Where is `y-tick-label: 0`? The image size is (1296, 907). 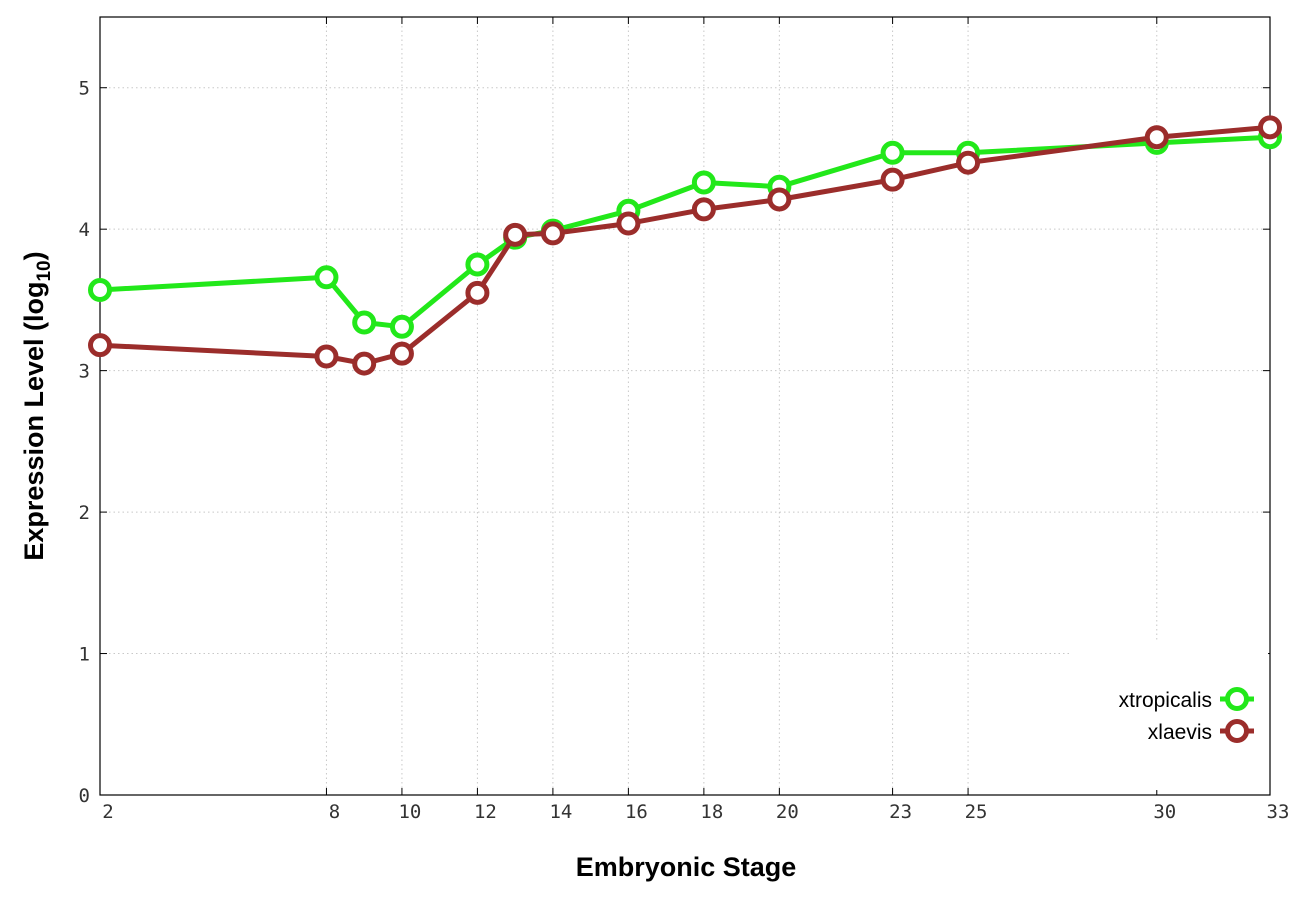 y-tick-label: 0 is located at coordinates (84, 796).